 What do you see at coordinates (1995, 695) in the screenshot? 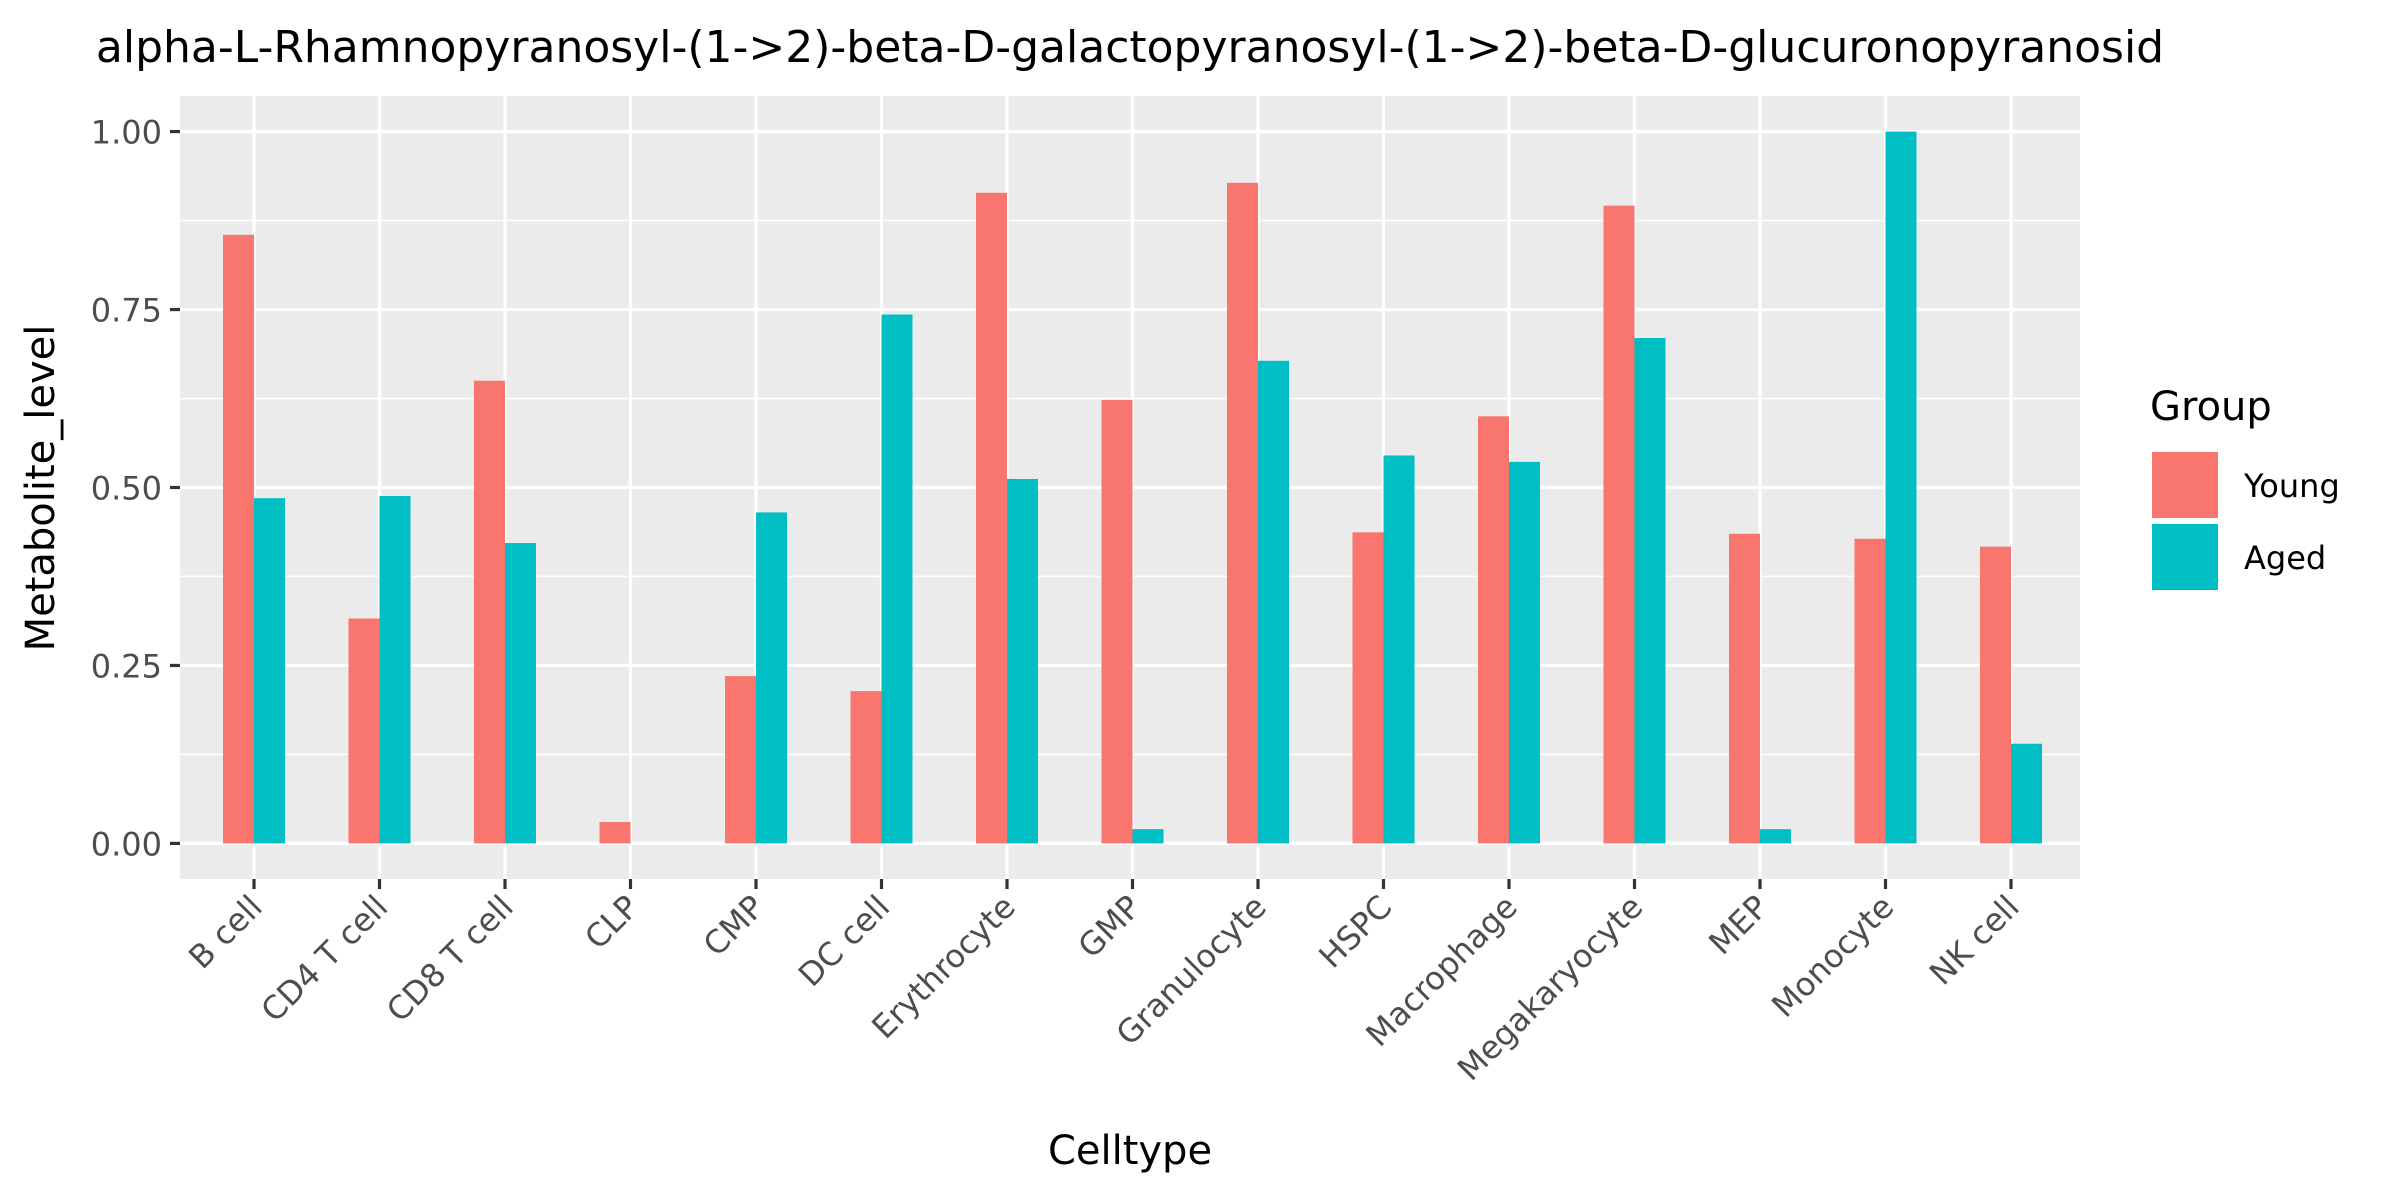
I see `bar-young-nk-cell` at bounding box center [1995, 695].